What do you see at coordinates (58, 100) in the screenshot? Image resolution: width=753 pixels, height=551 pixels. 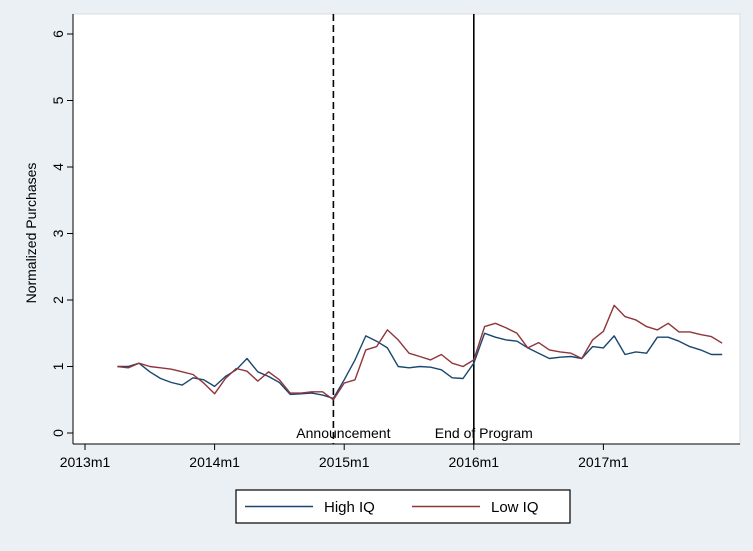 I see `y-tick-label-5: 5` at bounding box center [58, 100].